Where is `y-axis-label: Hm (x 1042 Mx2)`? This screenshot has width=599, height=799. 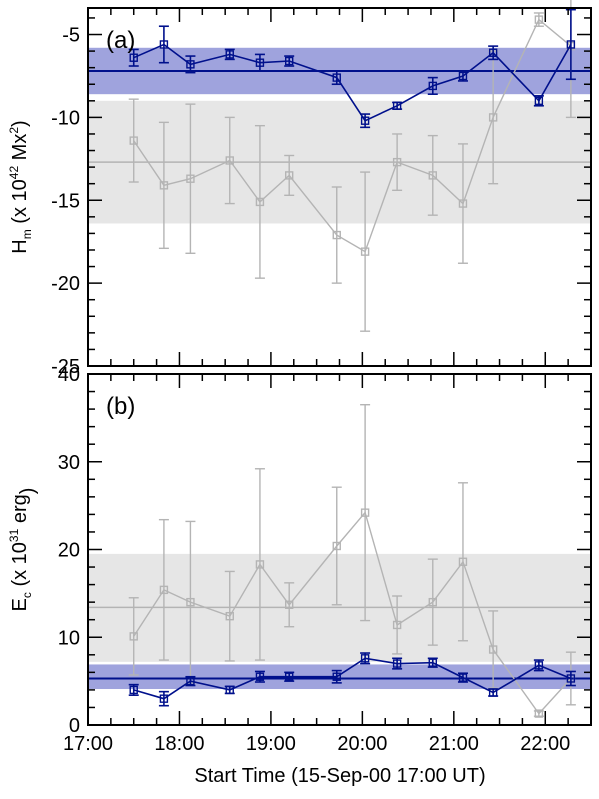 y-axis-label: Hm (x 1042 Mx2) is located at coordinates (20, 186).